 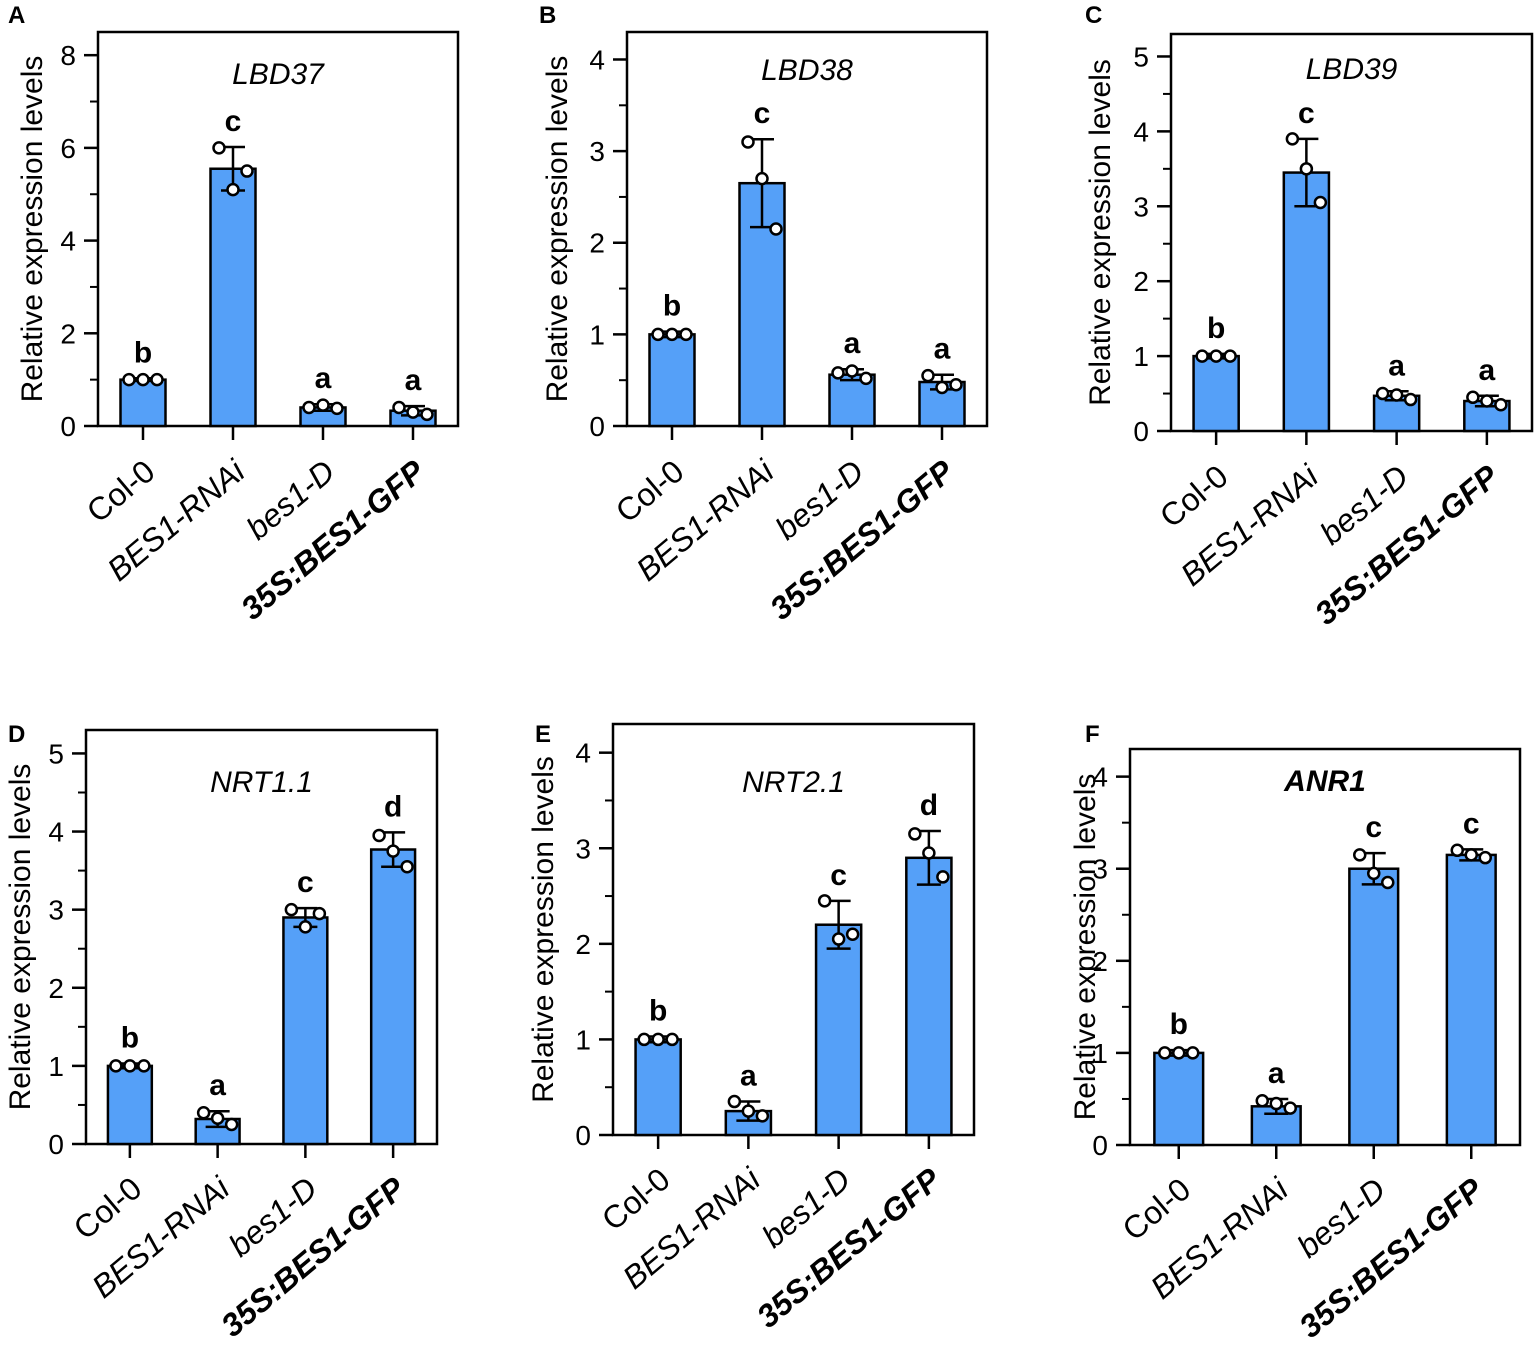 I want to click on chart-title: LBD39, so click(x=1352, y=69).